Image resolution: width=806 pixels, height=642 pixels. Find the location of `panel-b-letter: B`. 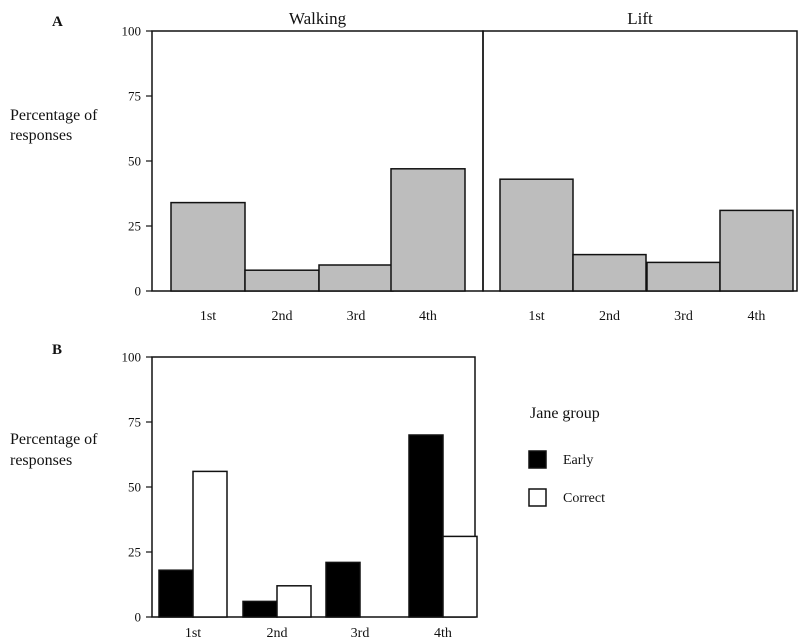

panel-b-letter: B is located at coordinates (57, 350).